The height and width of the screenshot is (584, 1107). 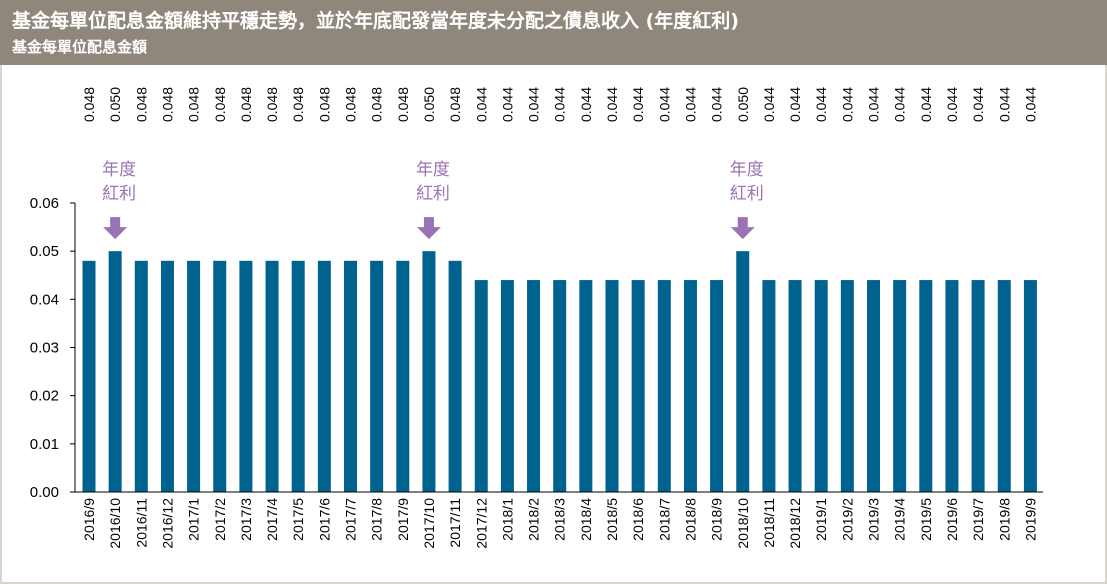 I want to click on y-tick-label: 0.06, so click(x=44, y=203).